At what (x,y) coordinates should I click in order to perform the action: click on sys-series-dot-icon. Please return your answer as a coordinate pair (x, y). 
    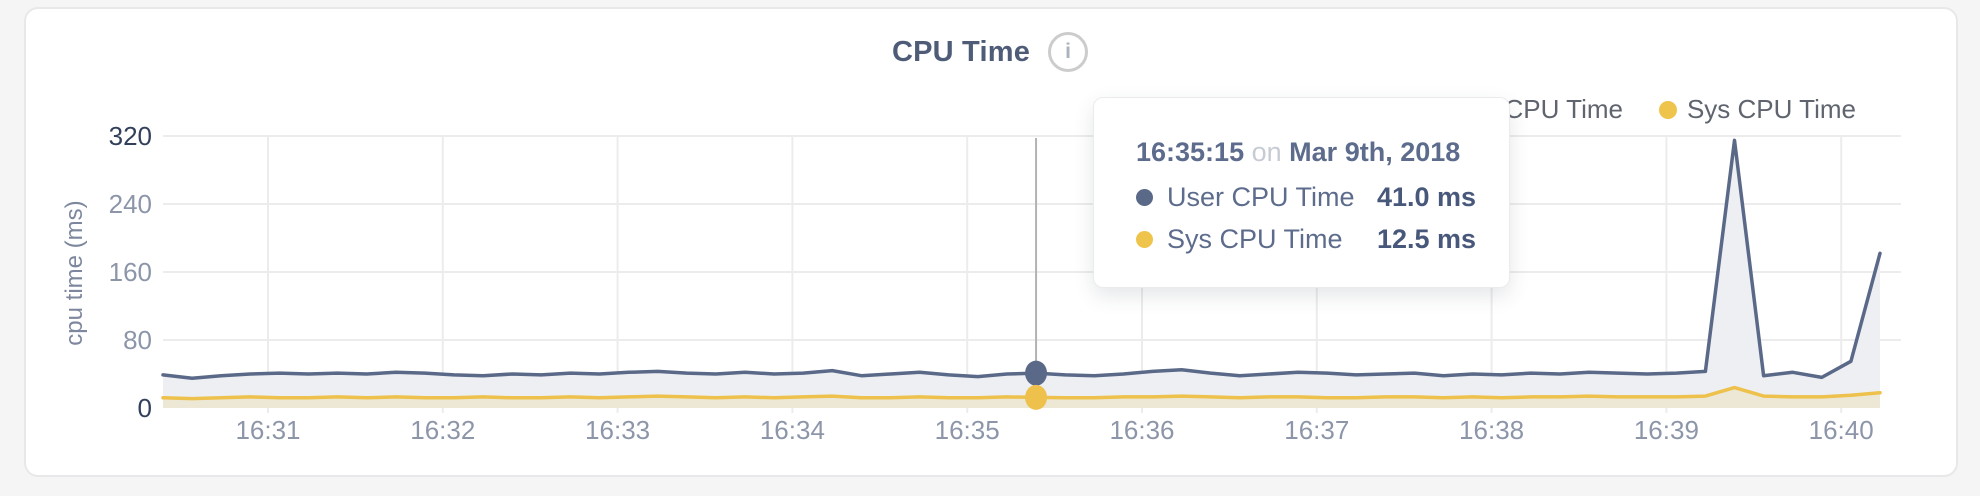
    Looking at the image, I should click on (1667, 109).